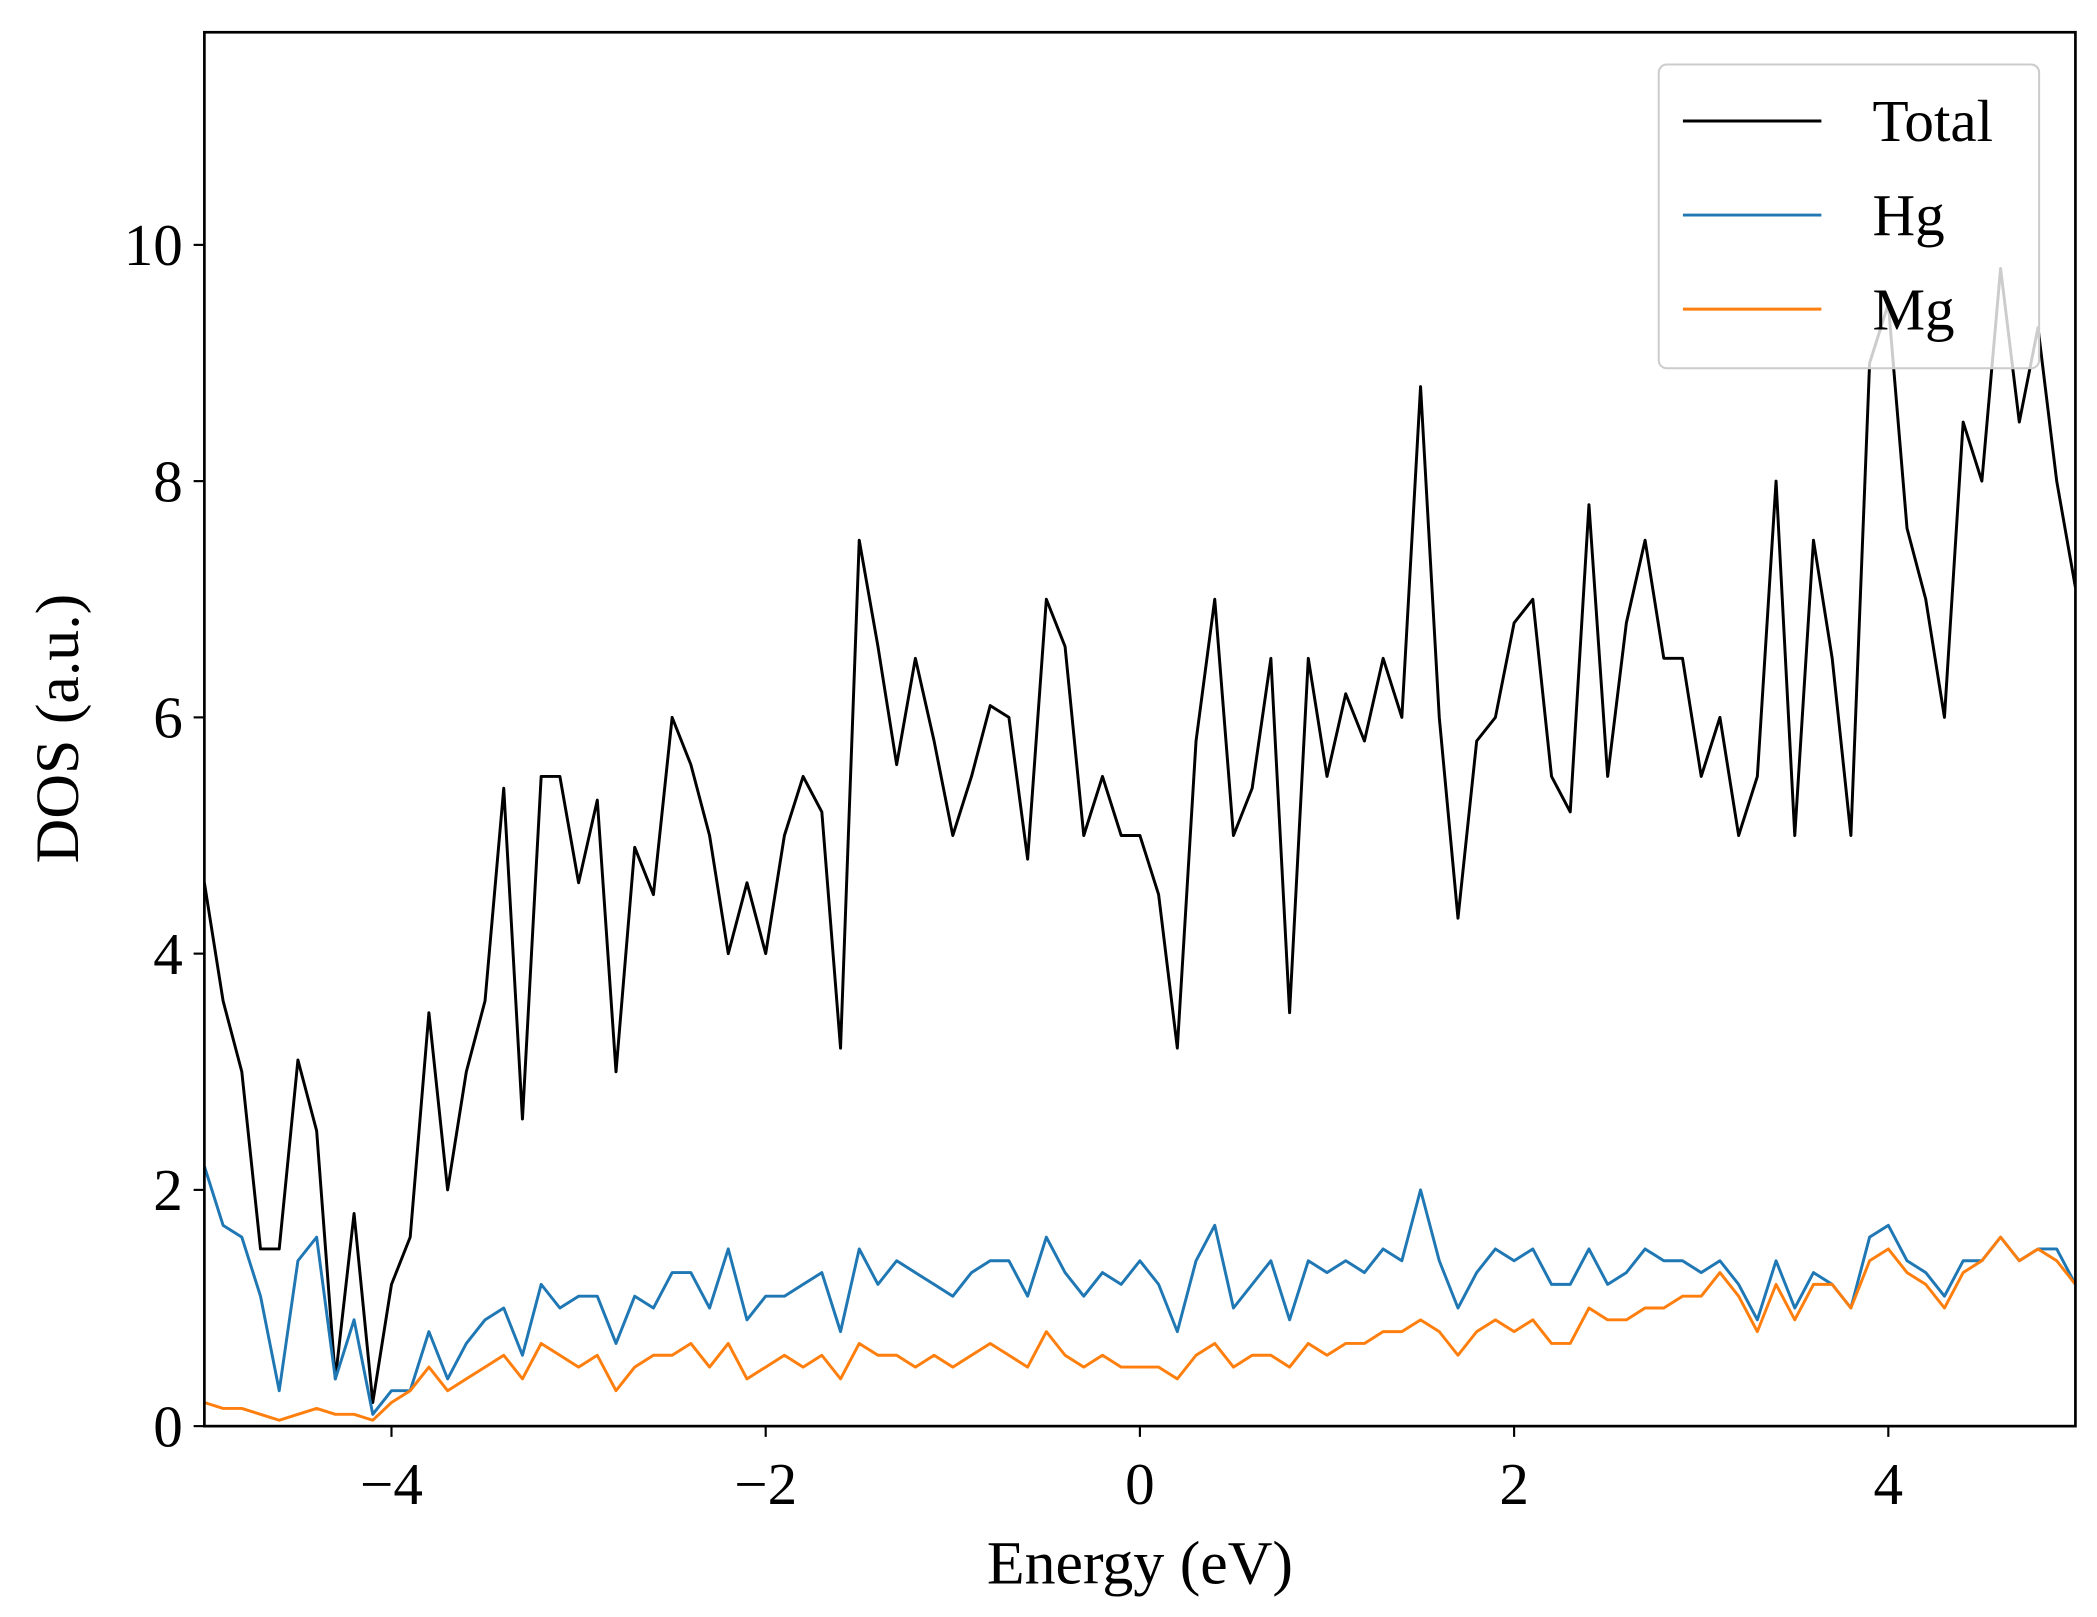  I want to click on legend-box, so click(1849, 216).